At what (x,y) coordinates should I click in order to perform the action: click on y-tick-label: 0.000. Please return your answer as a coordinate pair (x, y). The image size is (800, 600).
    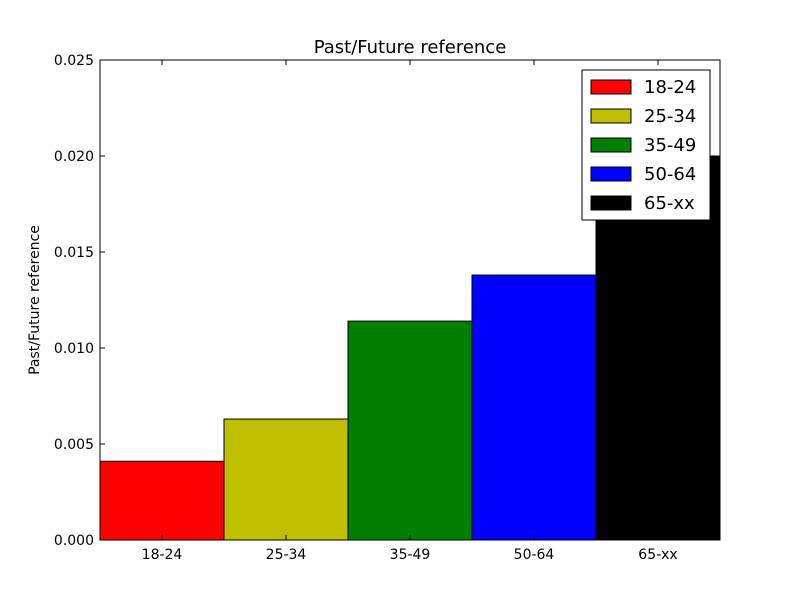
    Looking at the image, I should click on (74, 541).